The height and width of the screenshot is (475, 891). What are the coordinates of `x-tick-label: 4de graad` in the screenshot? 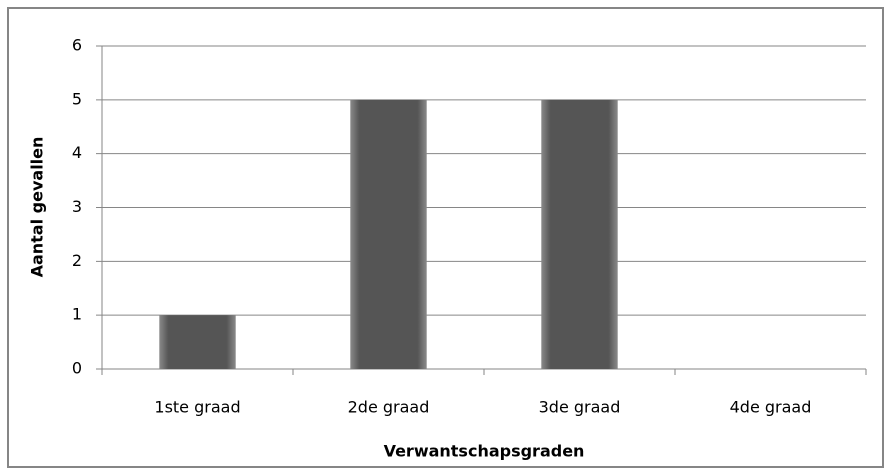 It's located at (771, 407).